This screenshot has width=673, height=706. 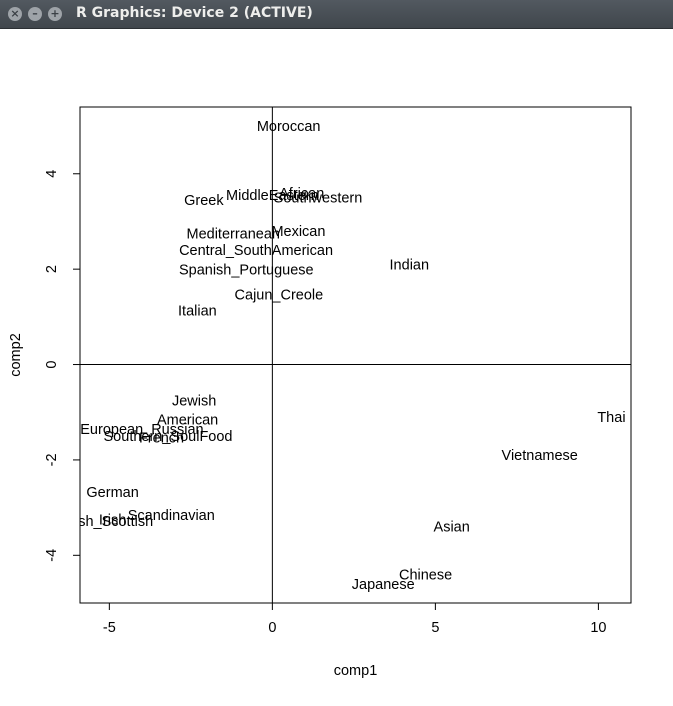 I want to click on y-tick-label: -2, so click(x=52, y=459).